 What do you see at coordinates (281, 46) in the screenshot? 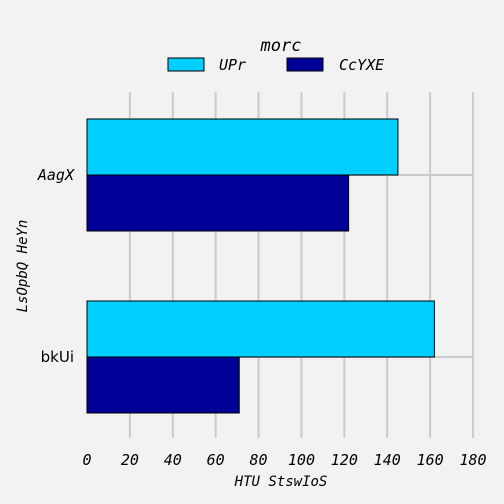
I see `chart-title: morc` at bounding box center [281, 46].